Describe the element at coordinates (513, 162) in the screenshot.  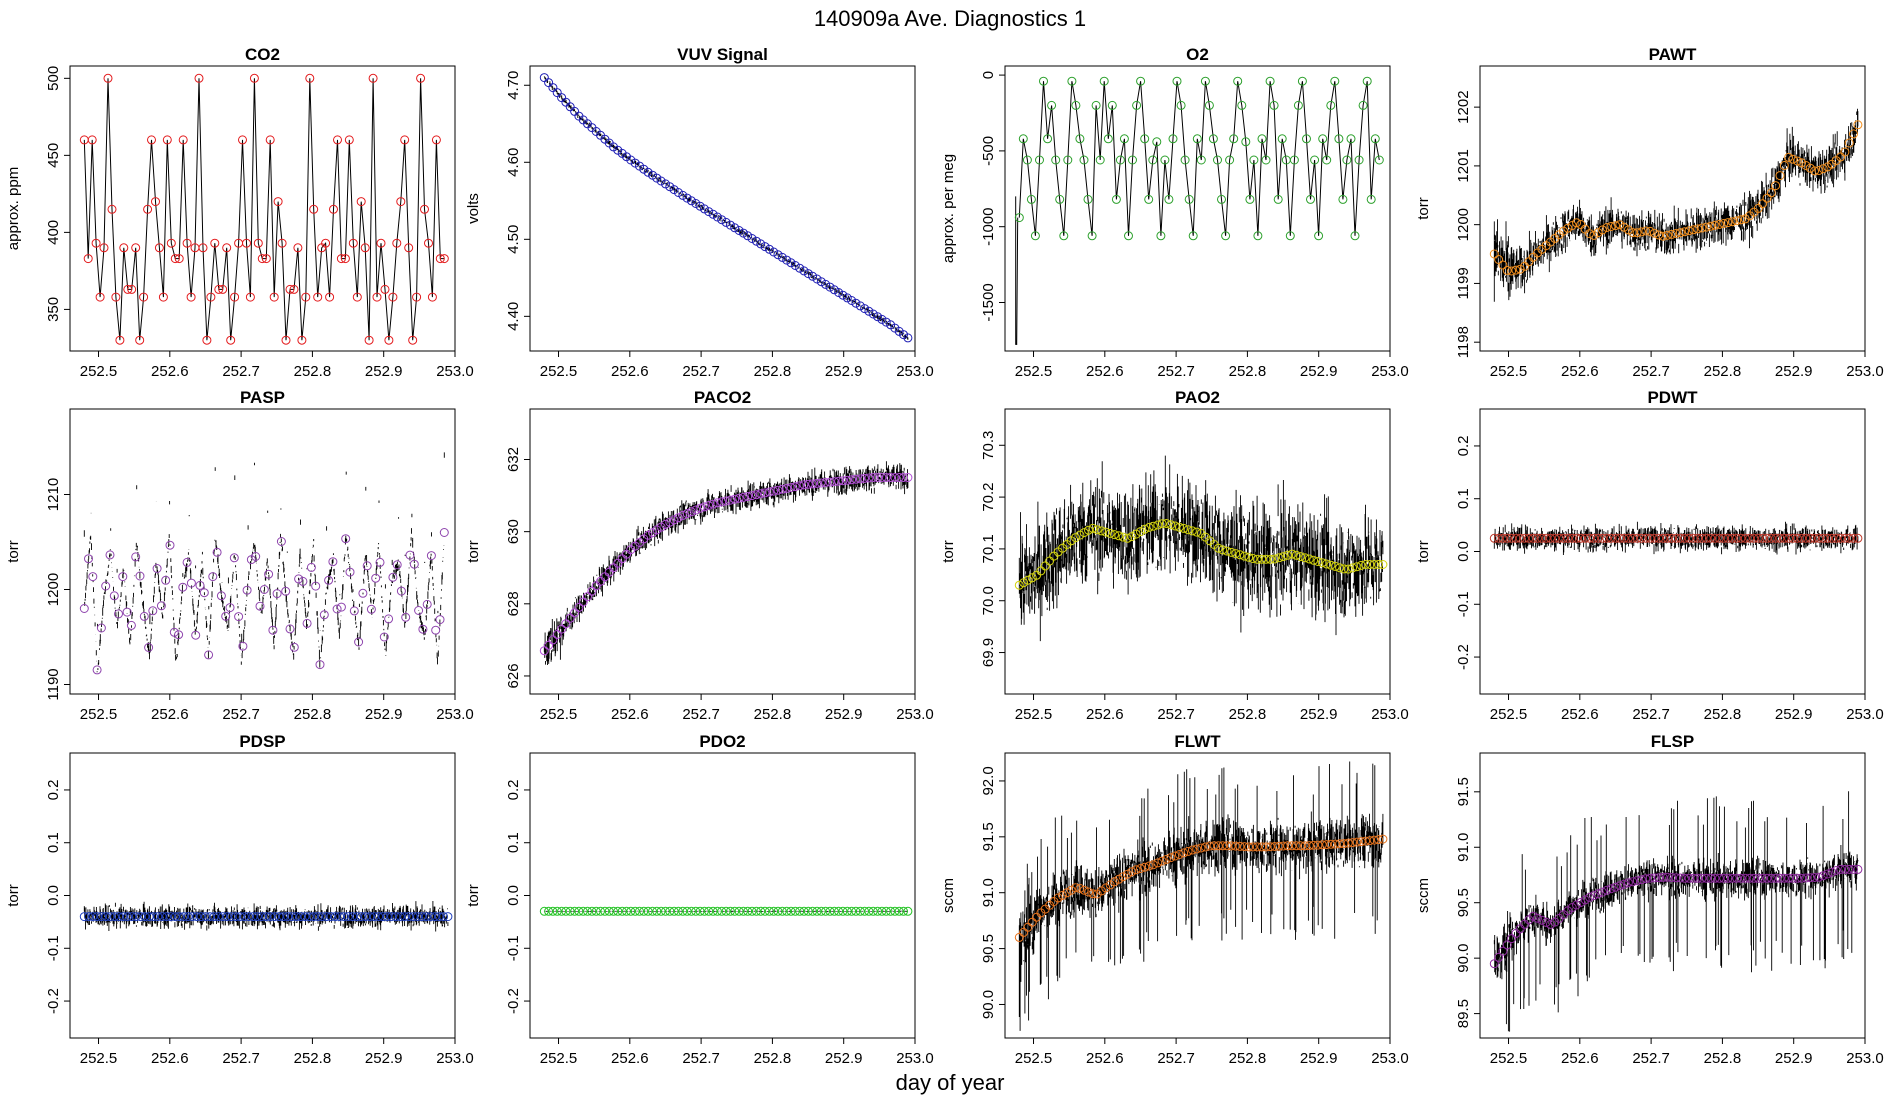
I see `ytick-label: 4.60` at that location.